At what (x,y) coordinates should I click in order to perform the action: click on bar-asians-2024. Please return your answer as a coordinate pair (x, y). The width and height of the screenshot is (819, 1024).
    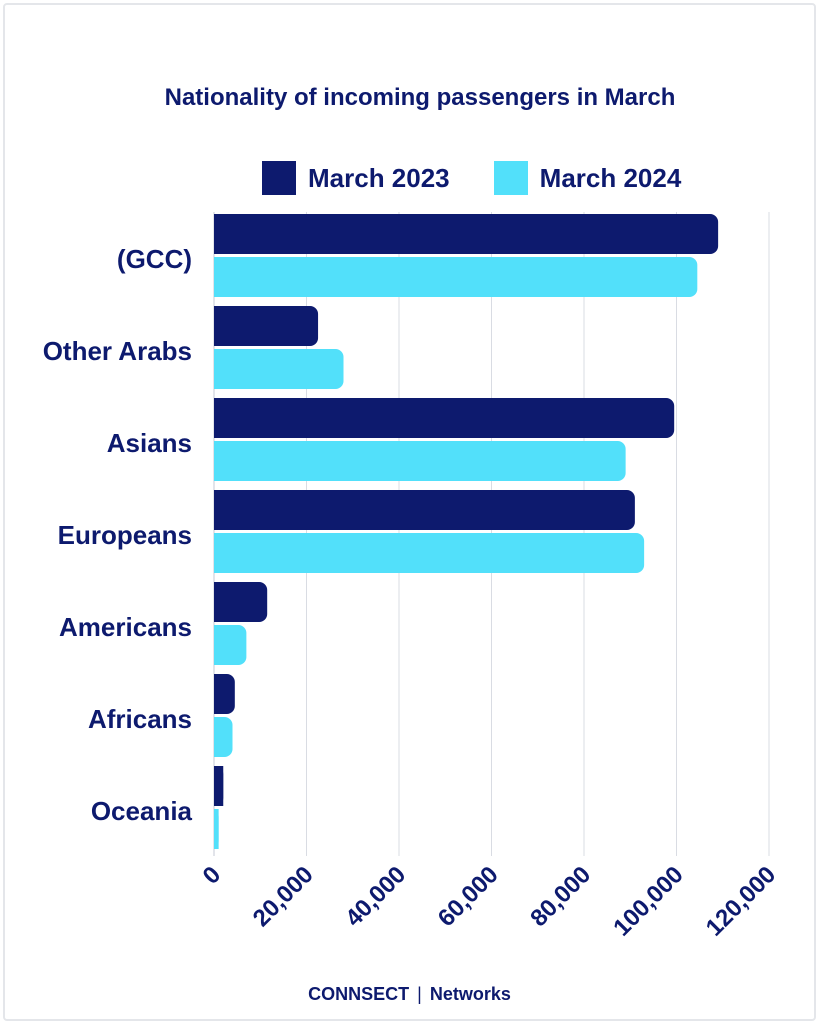
    Looking at the image, I should click on (420, 461).